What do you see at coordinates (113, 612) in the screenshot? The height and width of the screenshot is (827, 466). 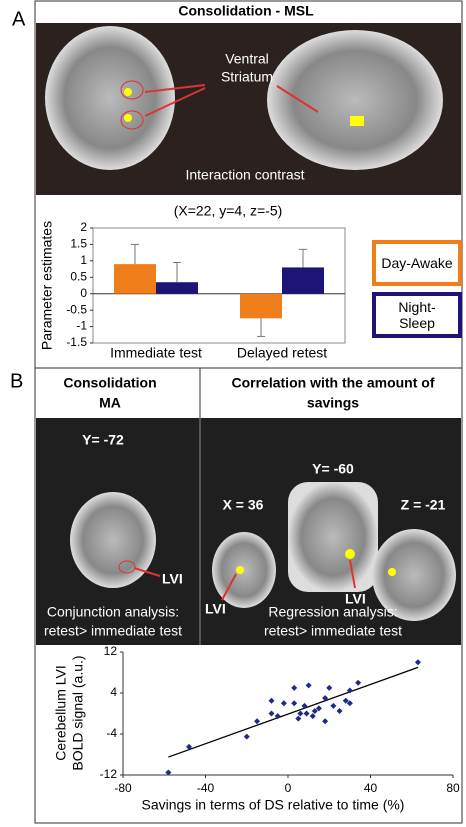 I see `caption: Conjunction analysis:` at bounding box center [113, 612].